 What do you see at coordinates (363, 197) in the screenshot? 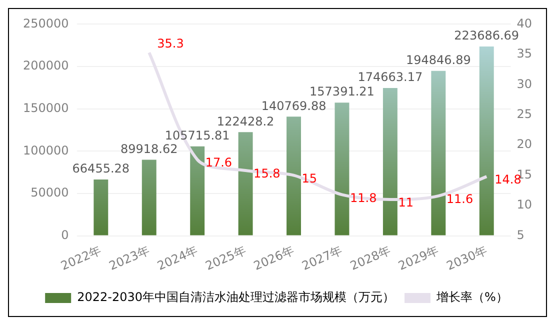
I see `data-label: 11.8` at bounding box center [363, 197].